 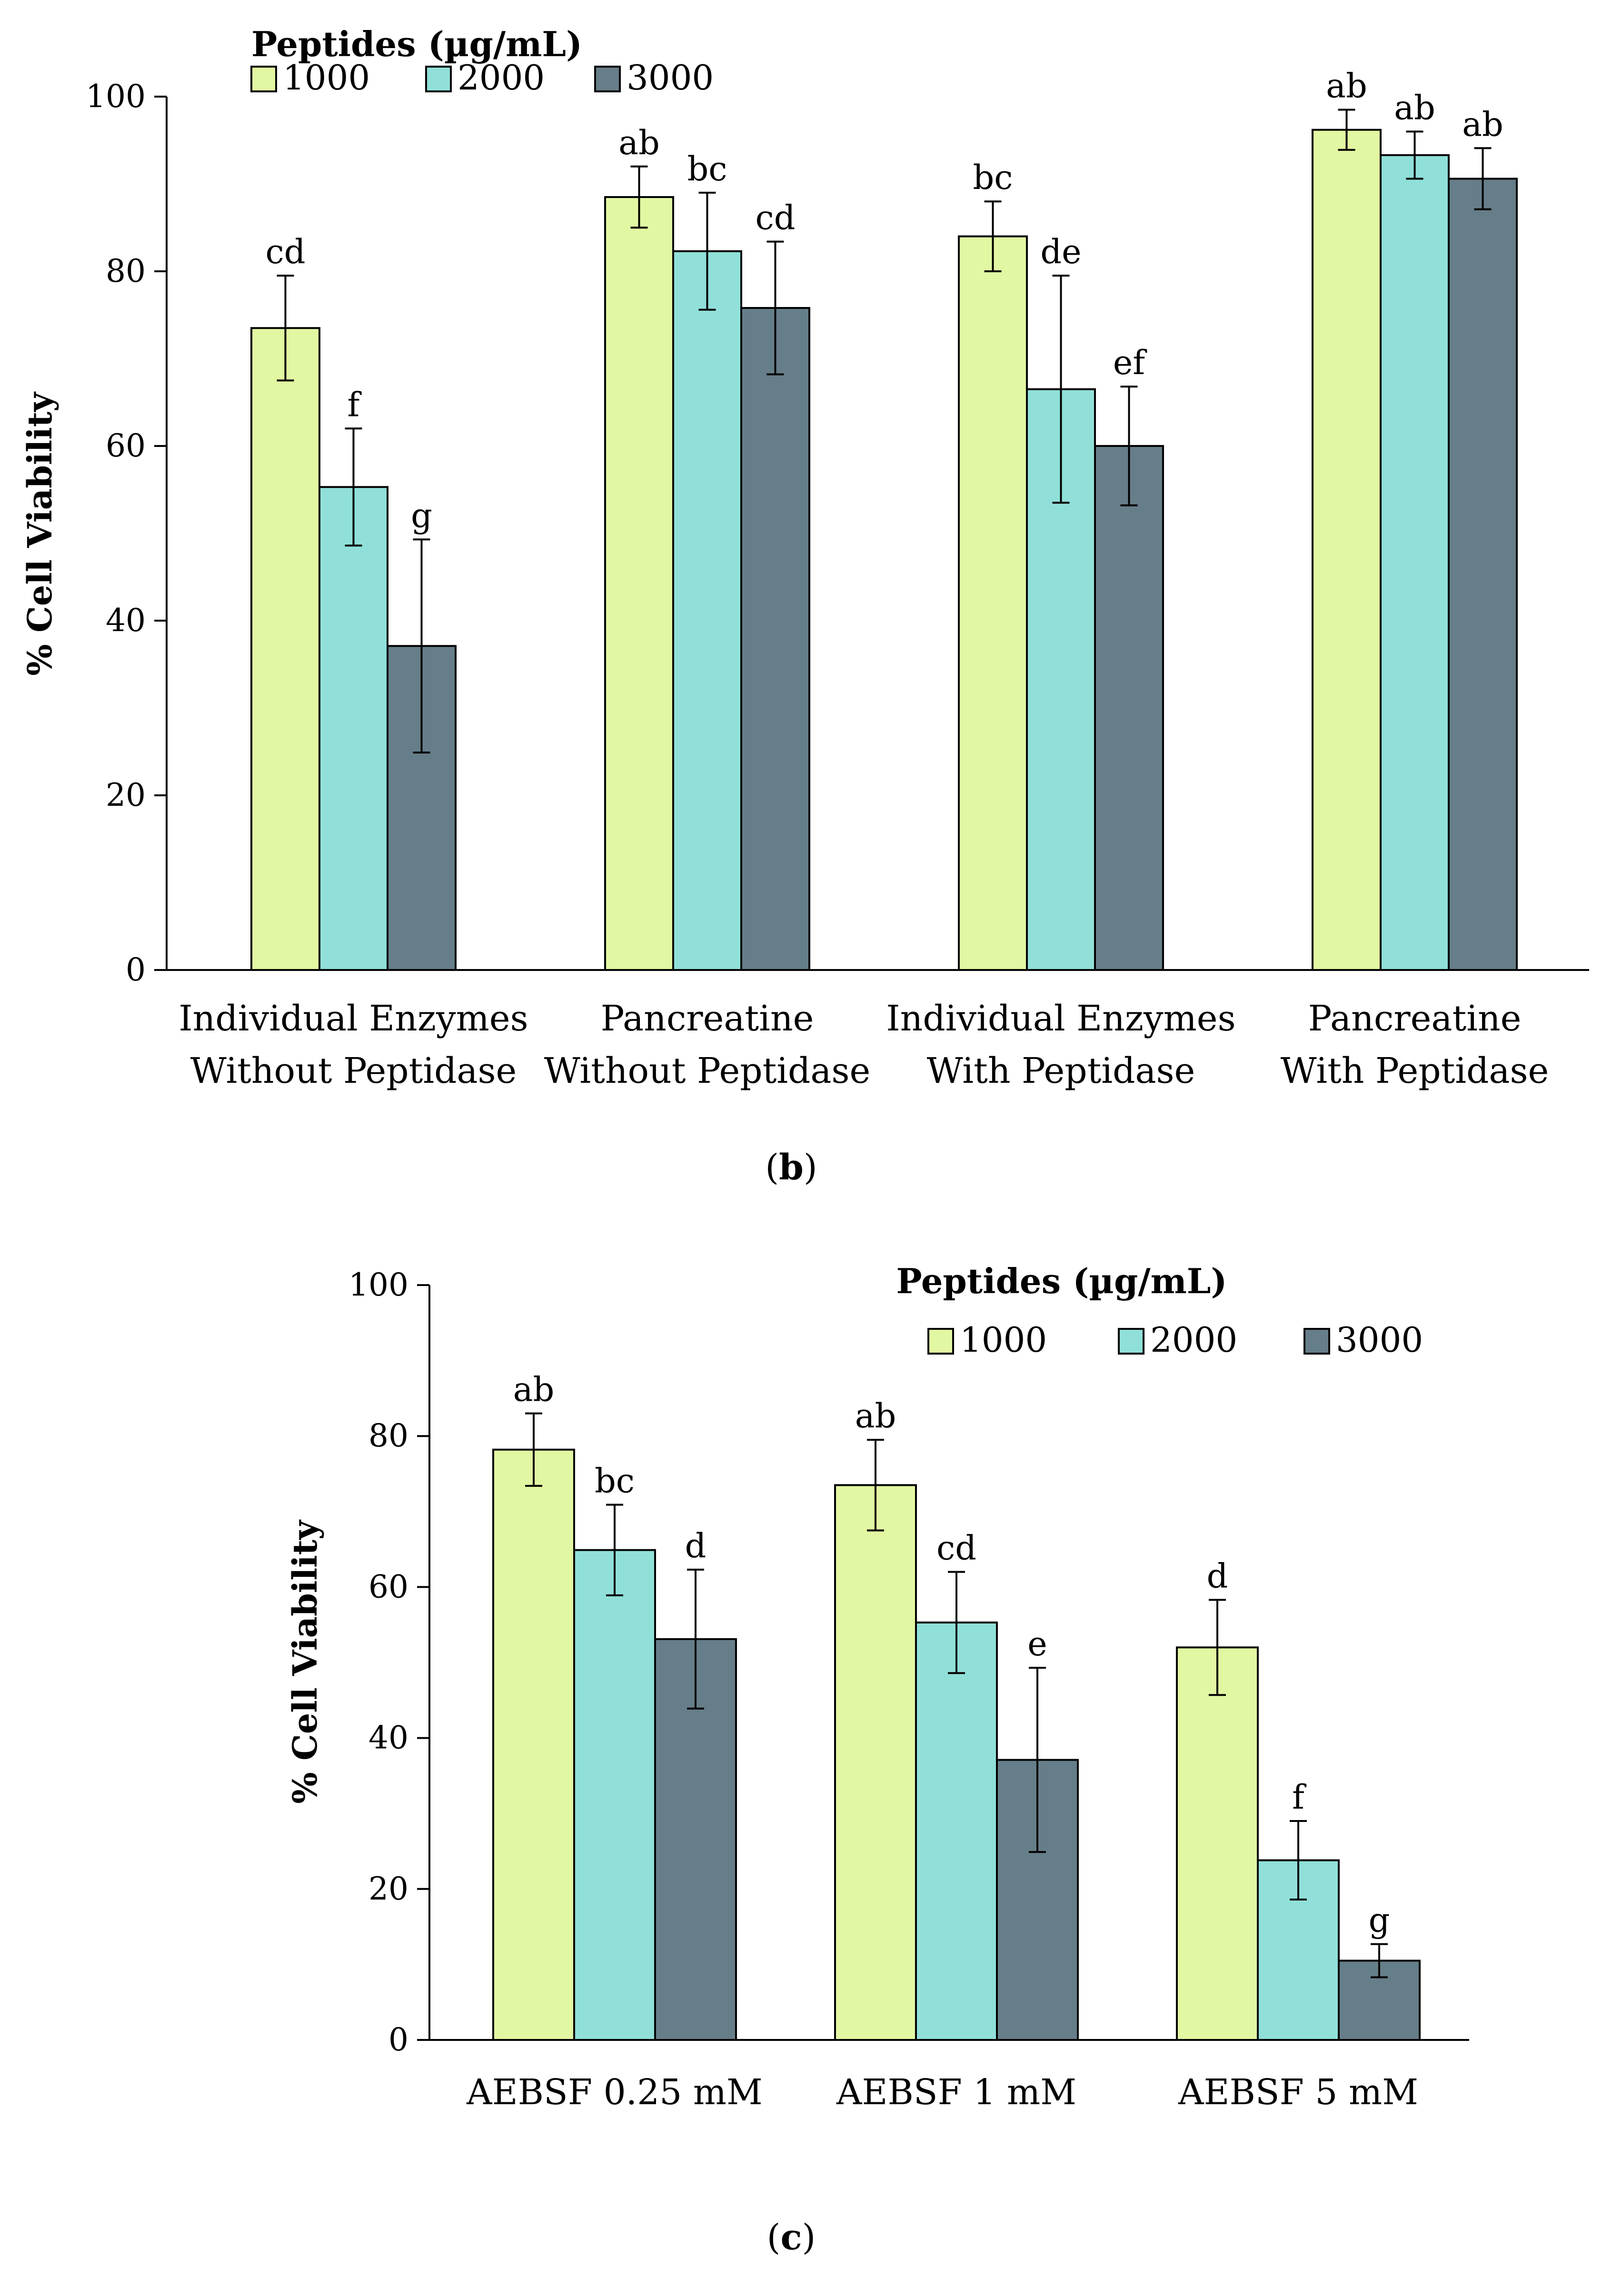 What do you see at coordinates (1130, 362) in the screenshot?
I see `significance-label: ef` at bounding box center [1130, 362].